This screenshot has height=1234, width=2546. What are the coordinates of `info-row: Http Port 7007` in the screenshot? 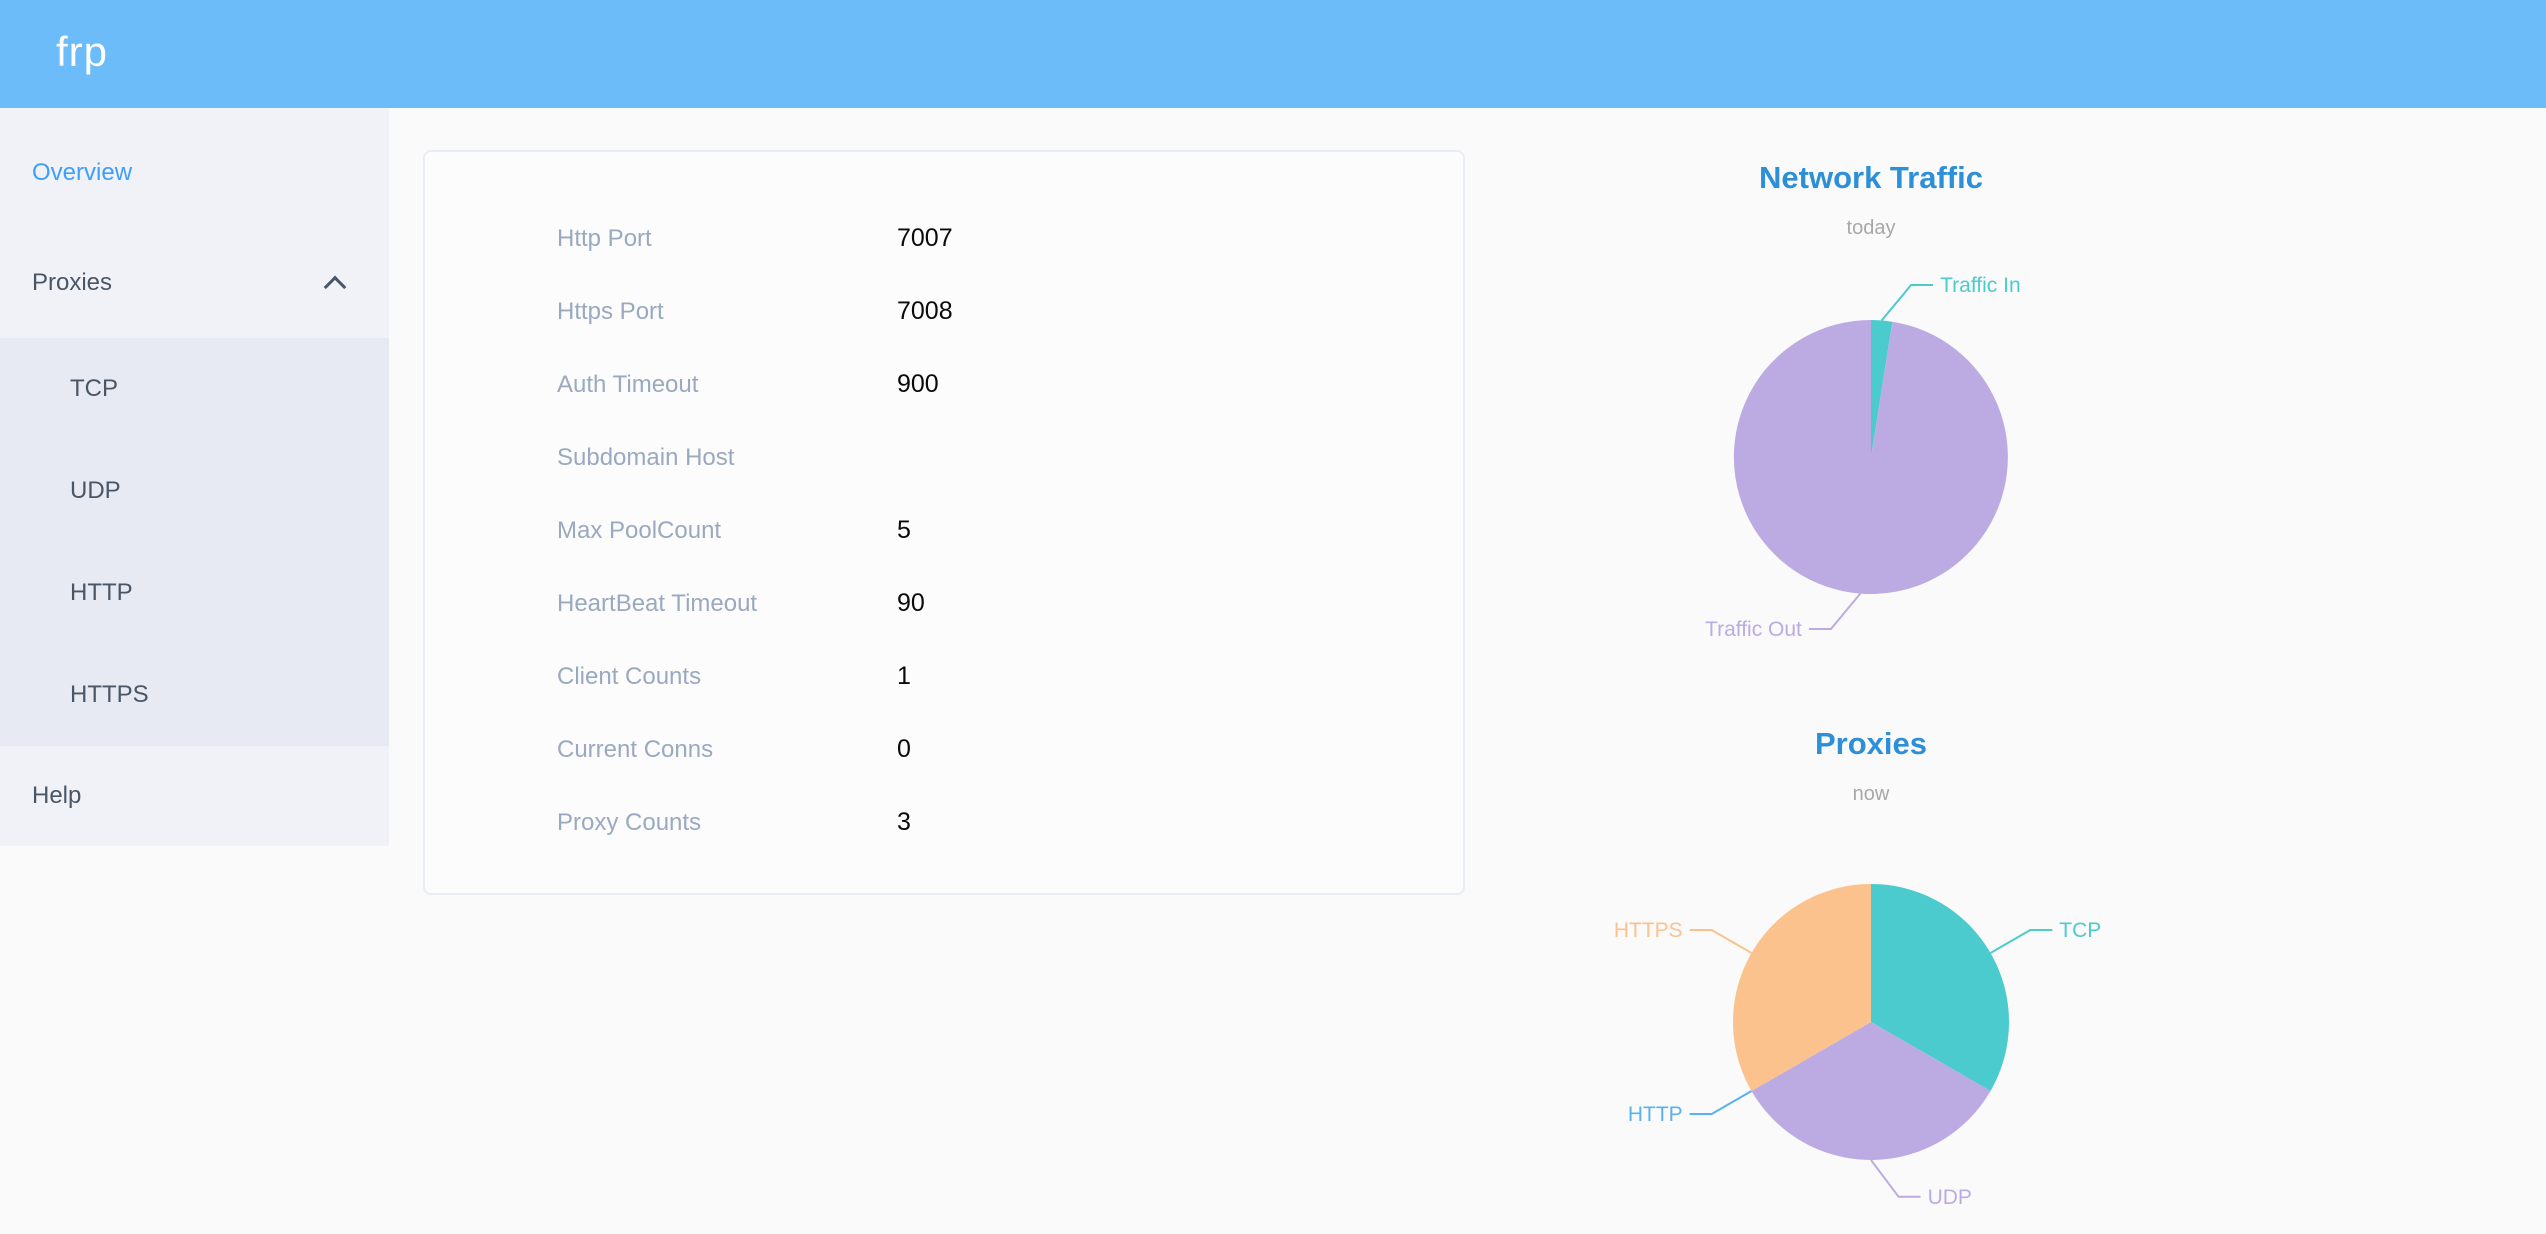 It's located at (944, 238).